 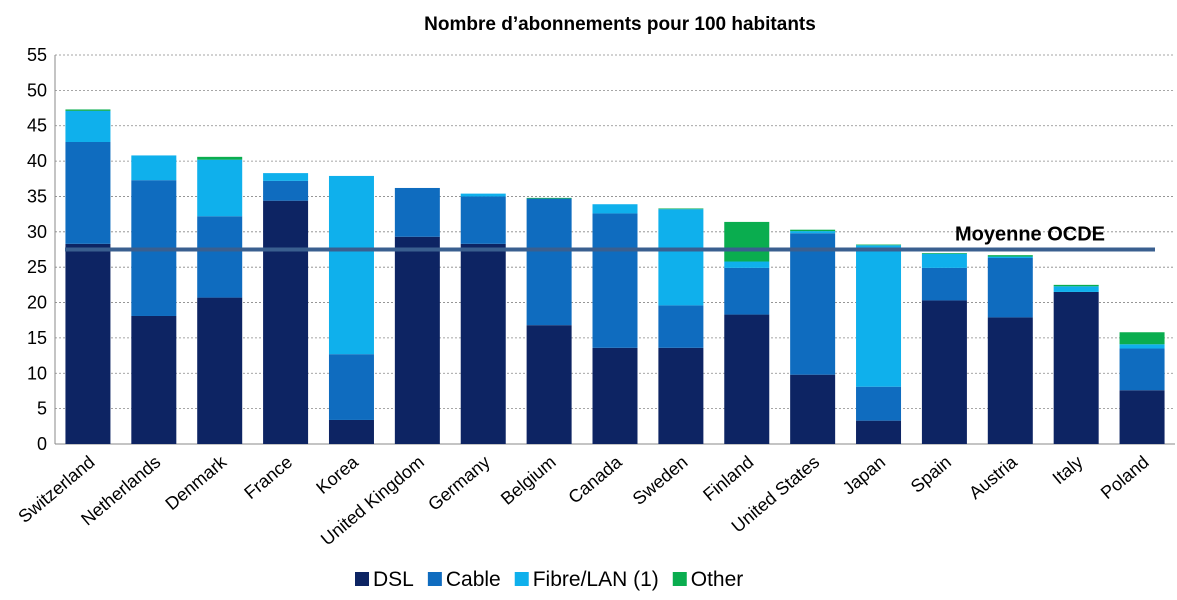 I want to click on chart-title: Nombre d’abonnements pour 100 habitants, so click(x=620, y=24).